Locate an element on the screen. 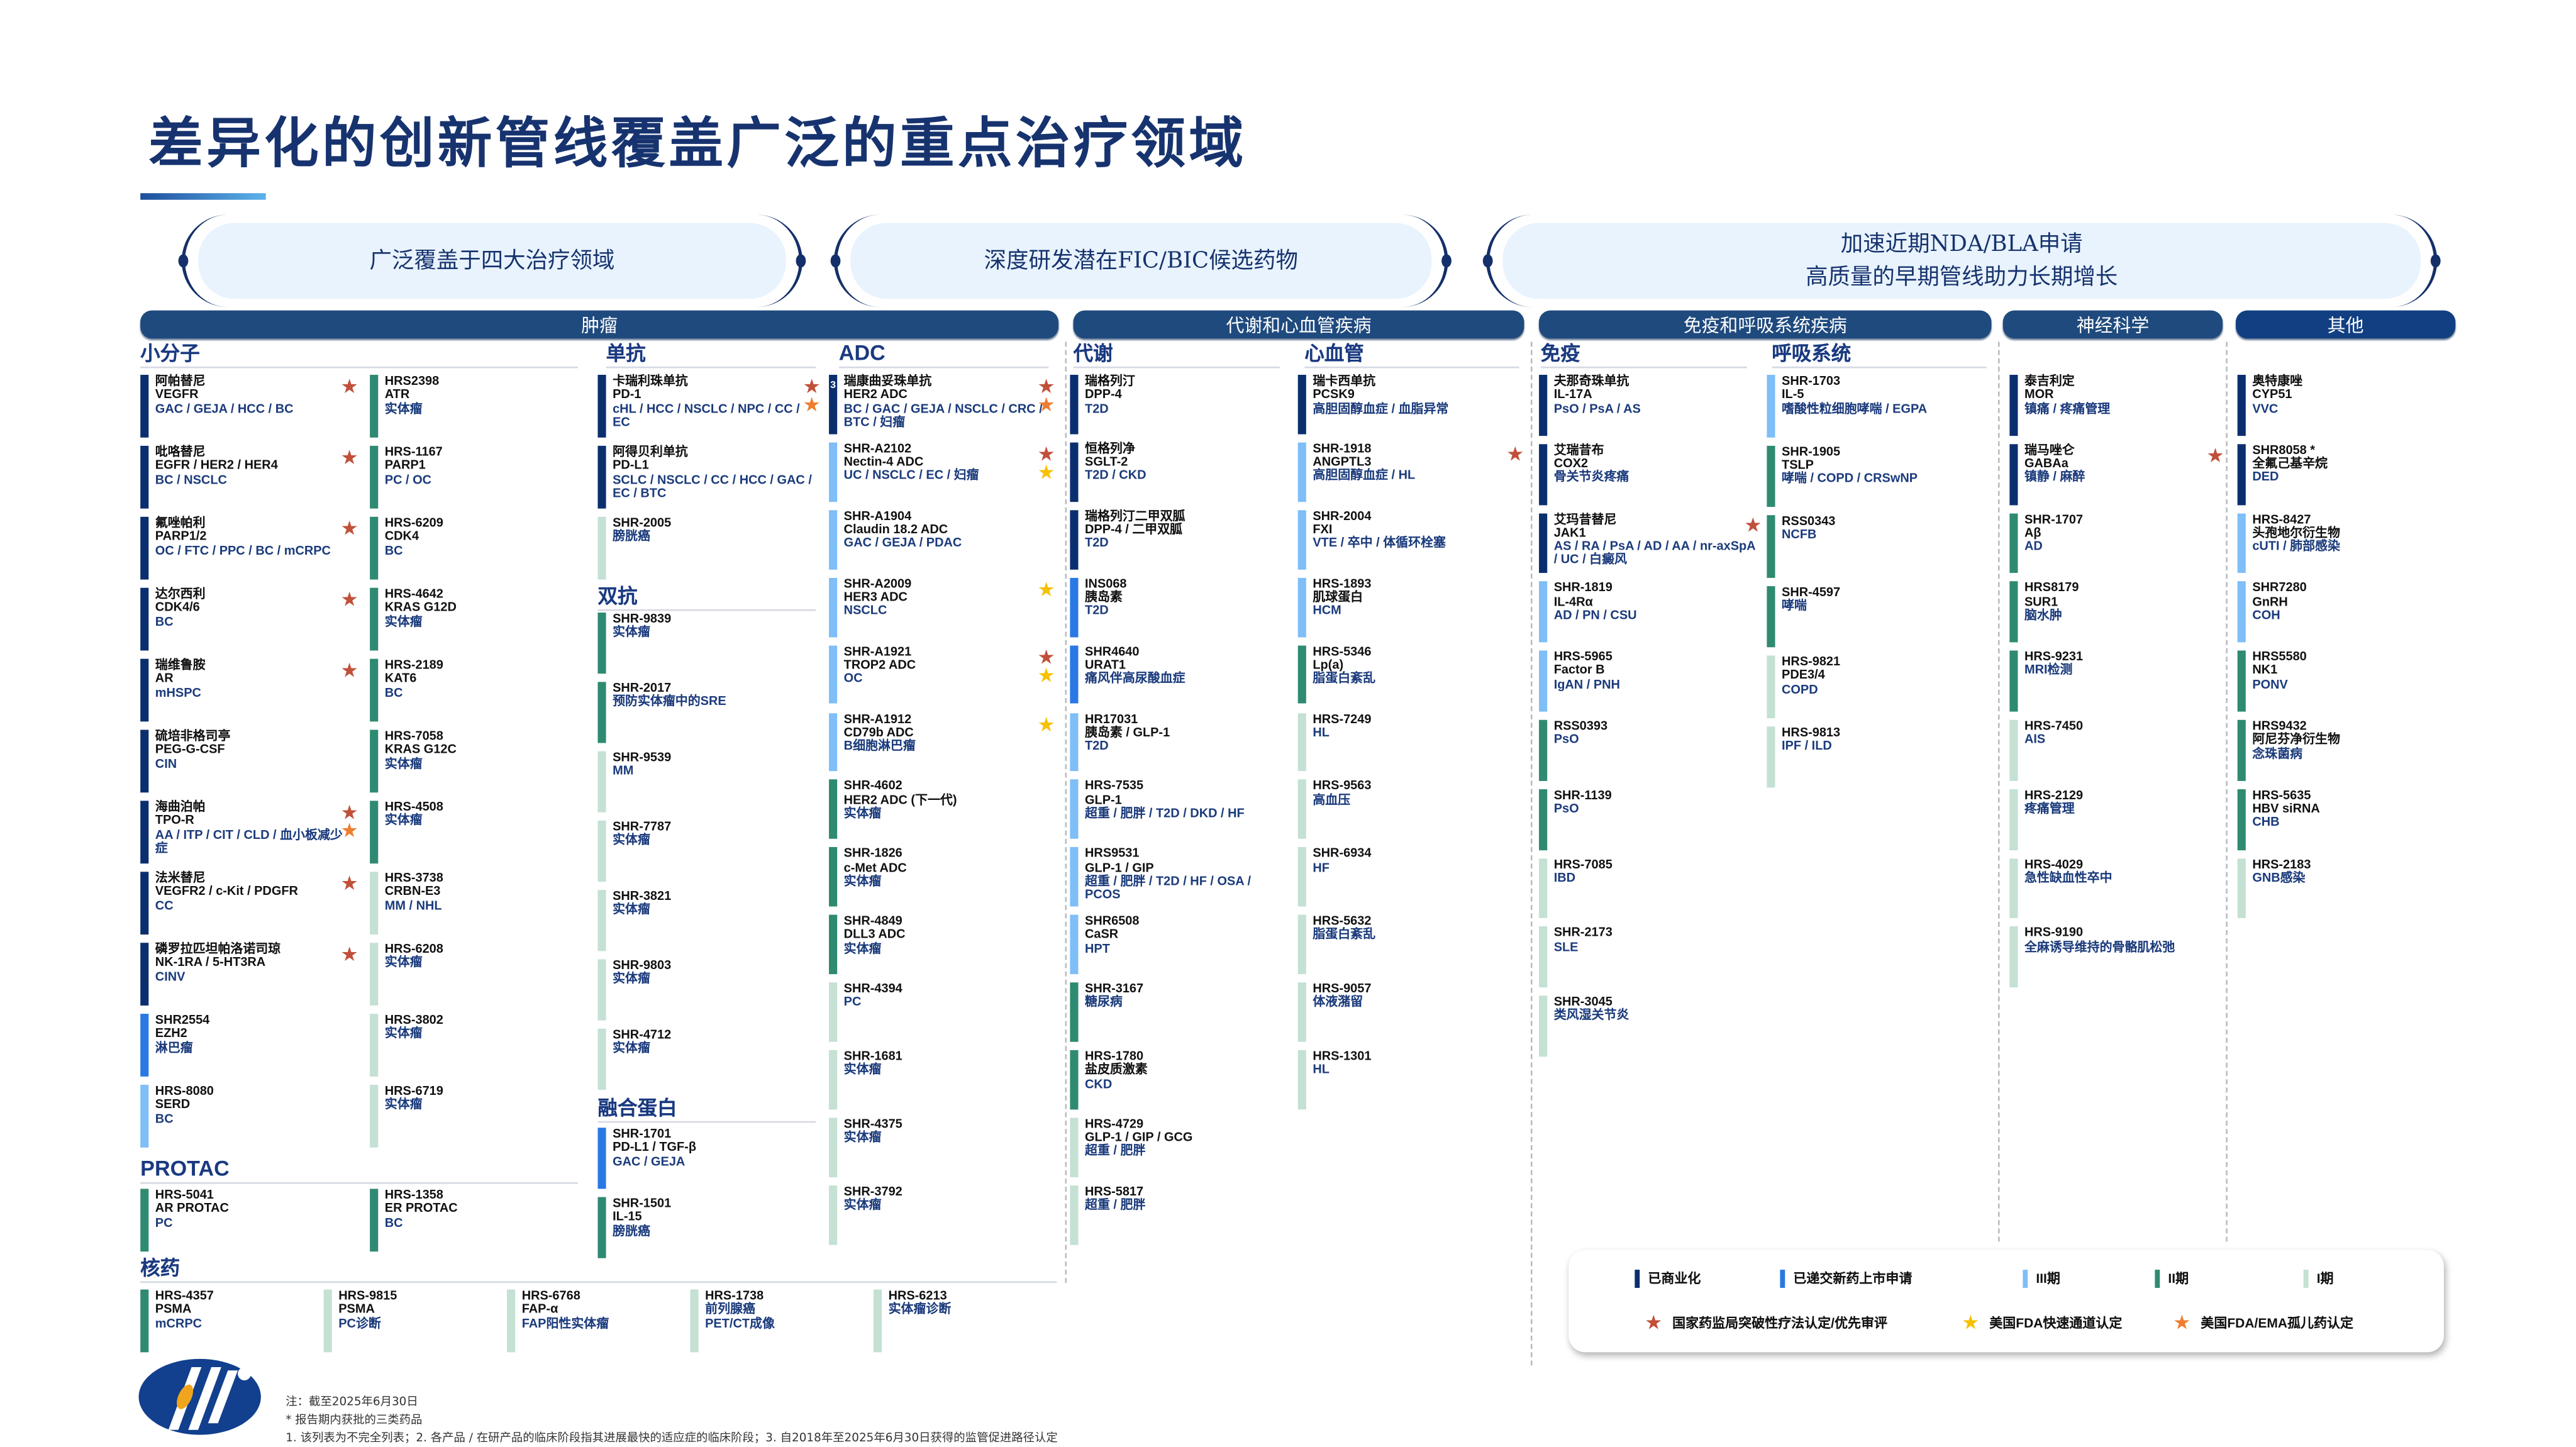 This screenshot has width=2576, height=1447. drug-indication: IgAN / PNH is located at coordinates (1586, 684).